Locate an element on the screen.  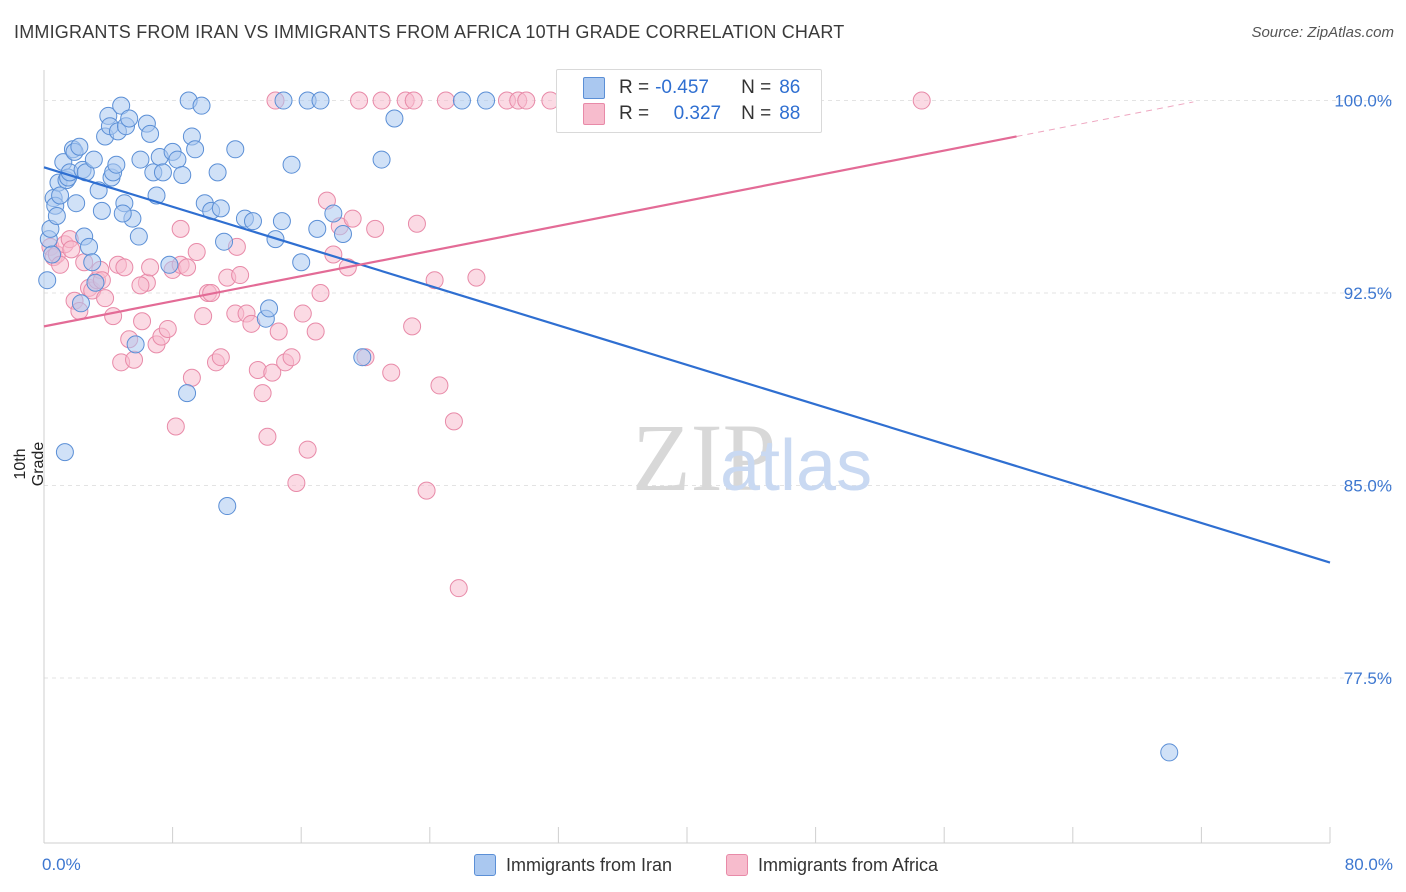
legend-iran-swatch-icon is located at coordinates (485, 865).